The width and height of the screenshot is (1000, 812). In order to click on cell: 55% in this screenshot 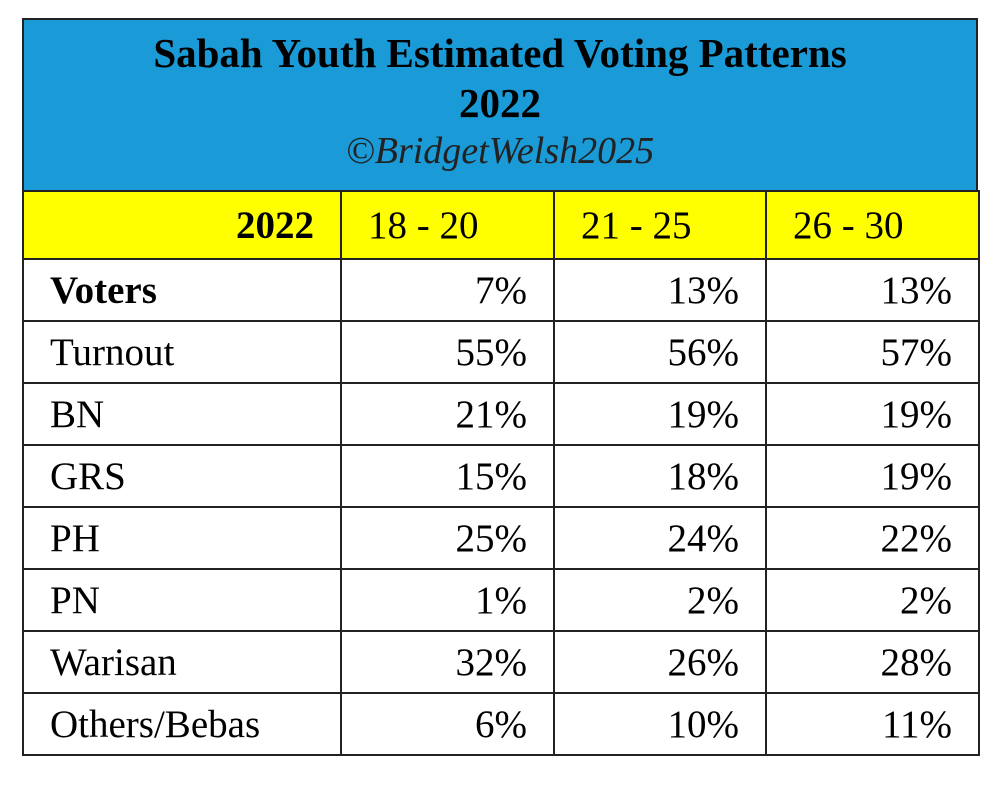, I will do `click(447, 352)`.